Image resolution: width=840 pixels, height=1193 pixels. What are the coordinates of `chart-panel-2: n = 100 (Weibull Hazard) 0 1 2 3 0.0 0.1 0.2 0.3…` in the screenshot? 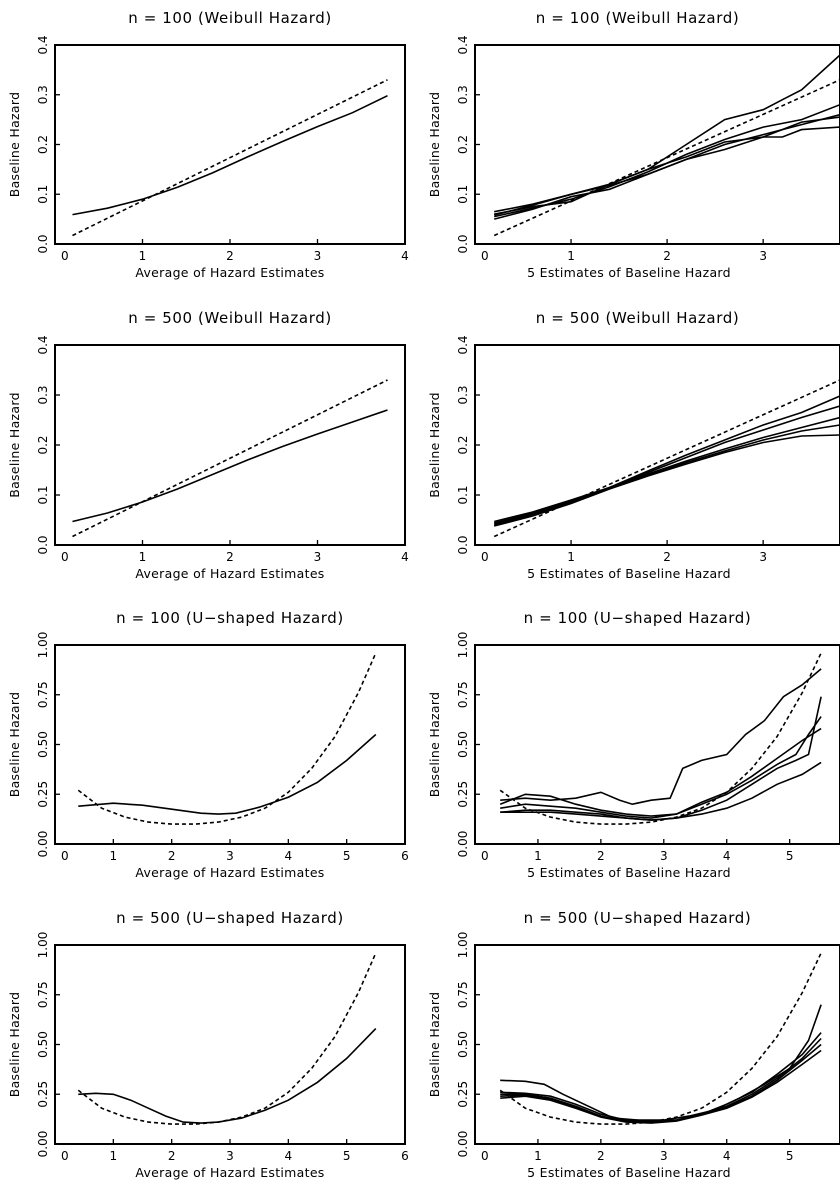 It's located at (633, 144).